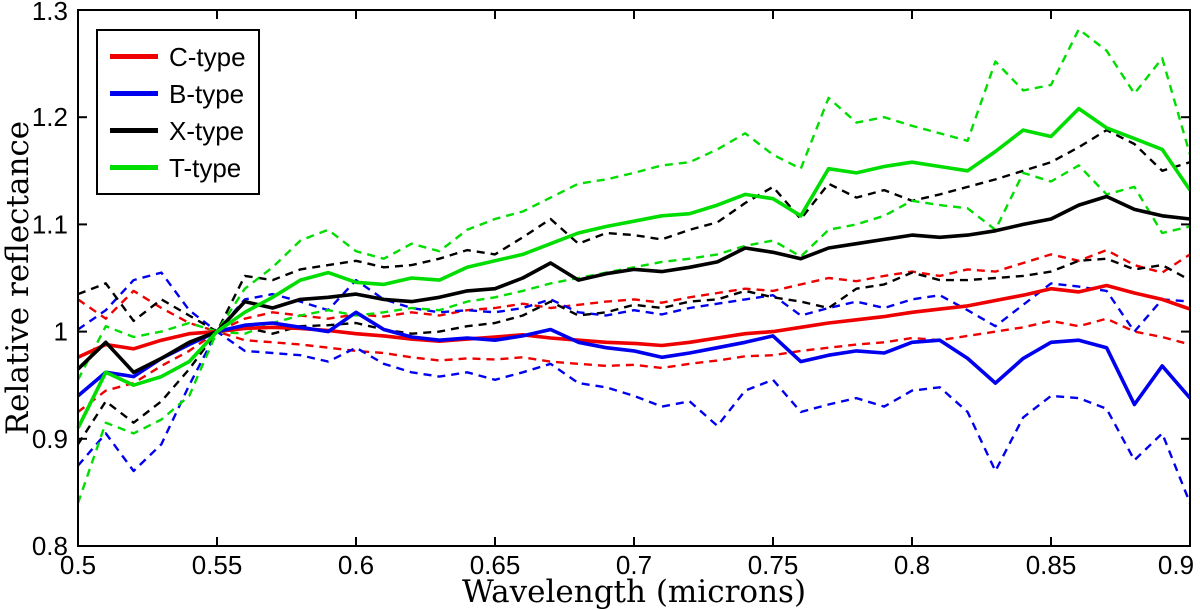 The image size is (1200, 610). I want to click on legend-label-x-type: X-type, so click(207, 130).